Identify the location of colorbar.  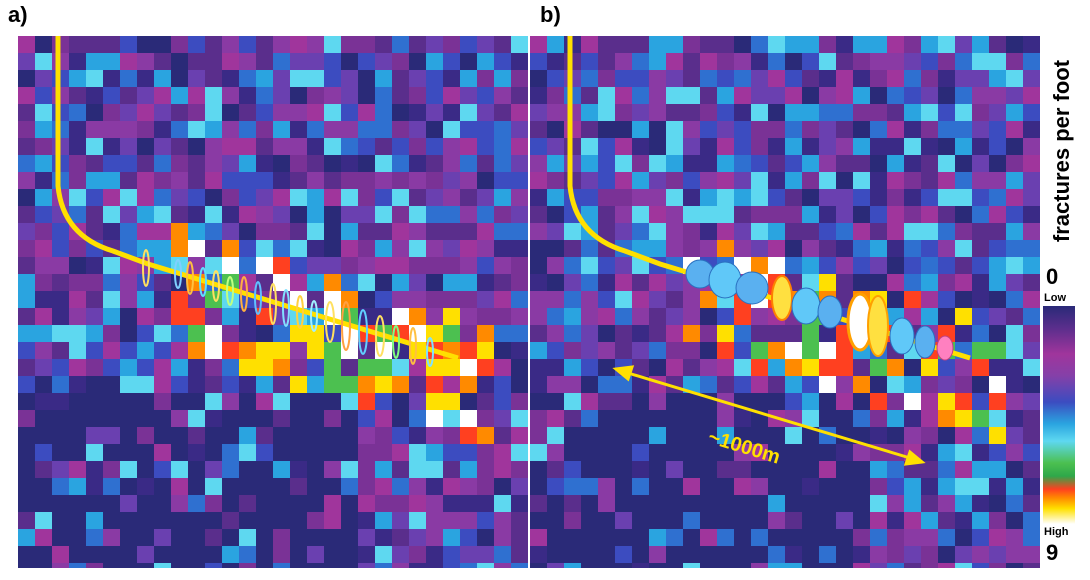
(1059, 415).